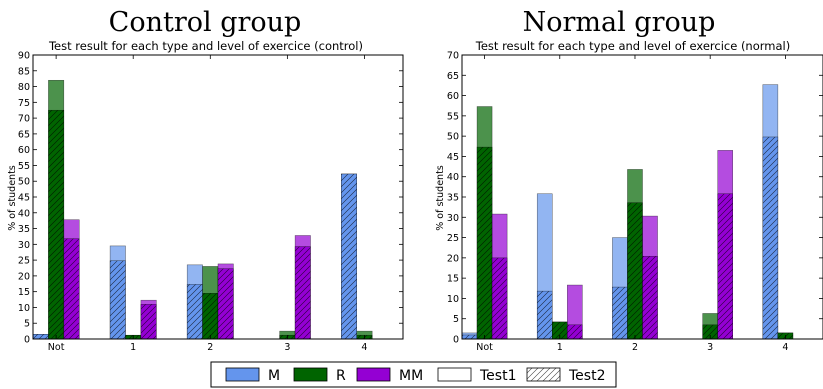  What do you see at coordinates (453, 137) in the screenshot?
I see `normal-y-tick-label: 50` at bounding box center [453, 137].